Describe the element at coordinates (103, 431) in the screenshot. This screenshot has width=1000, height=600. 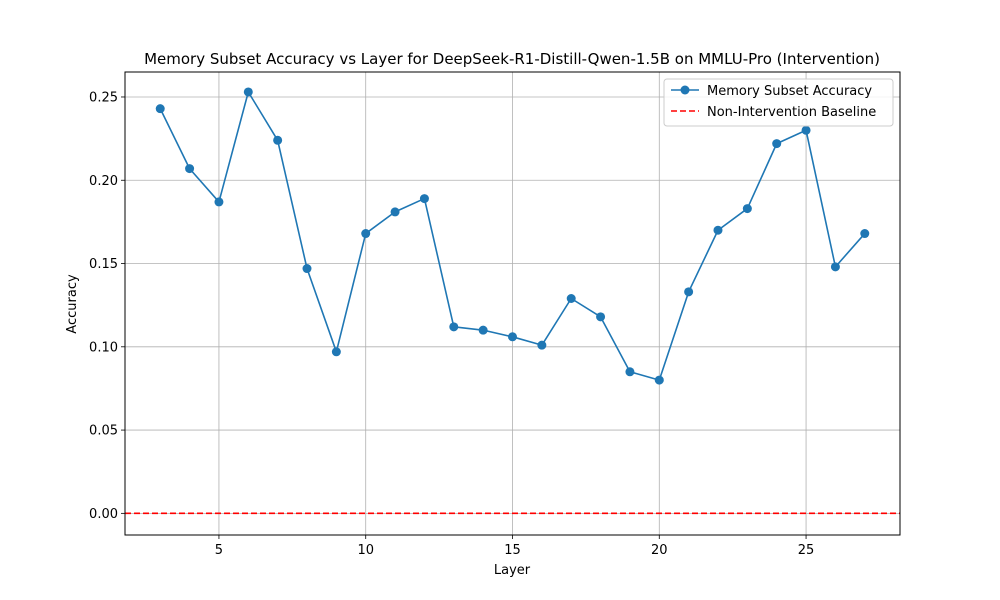
I see `y-tick-label: 0.05` at that location.